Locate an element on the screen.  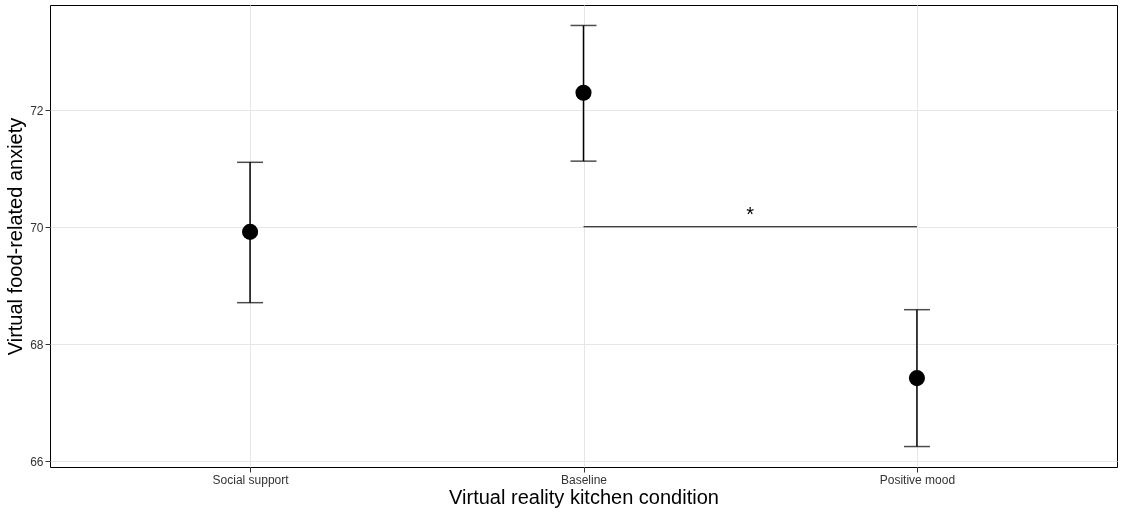
x-tick-label: Positive mood is located at coordinates (917, 479).